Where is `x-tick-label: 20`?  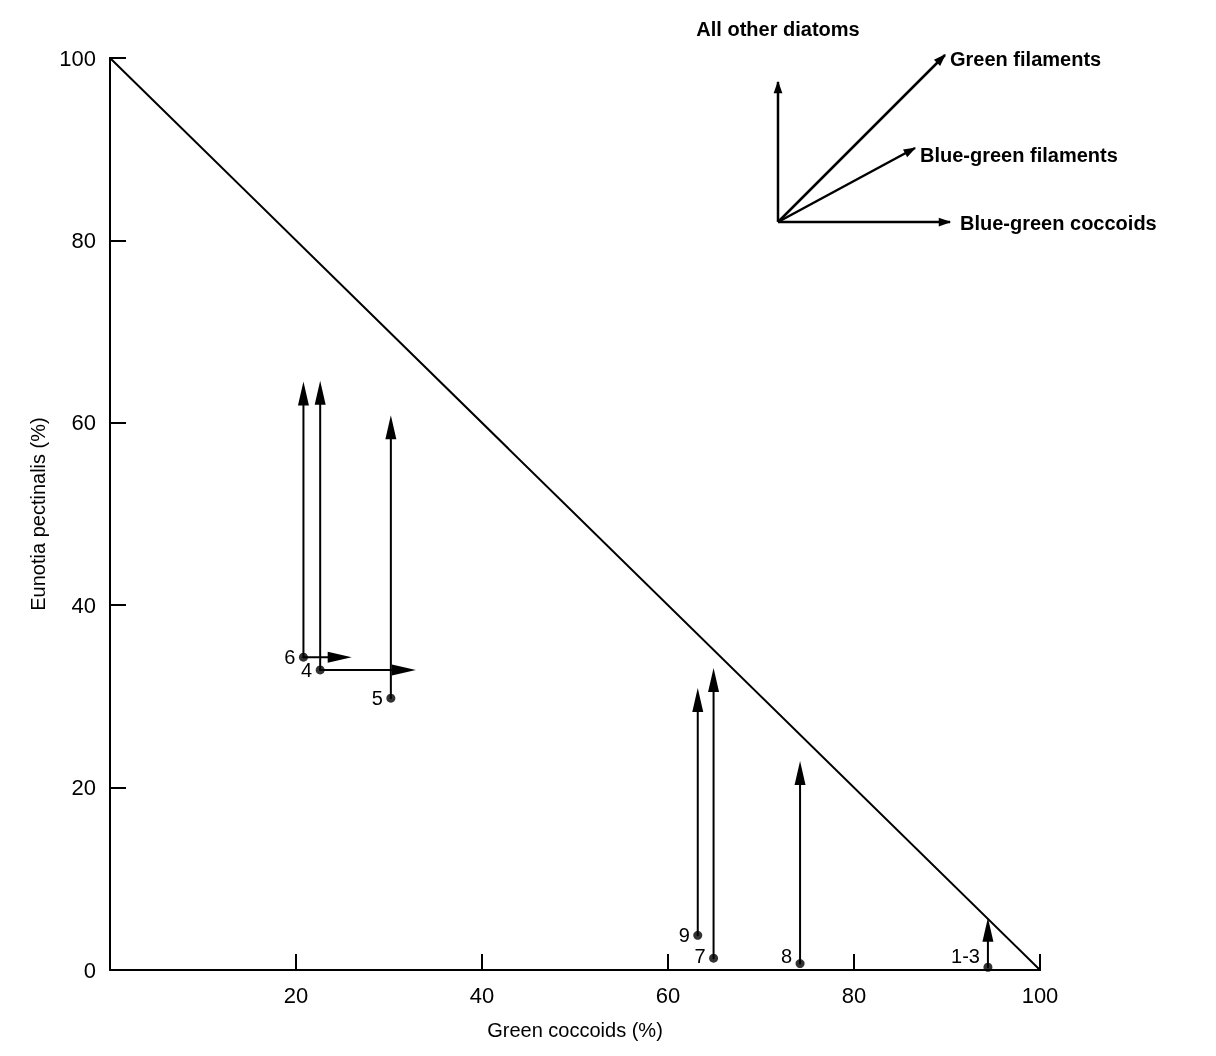
x-tick-label: 20 is located at coordinates (296, 995).